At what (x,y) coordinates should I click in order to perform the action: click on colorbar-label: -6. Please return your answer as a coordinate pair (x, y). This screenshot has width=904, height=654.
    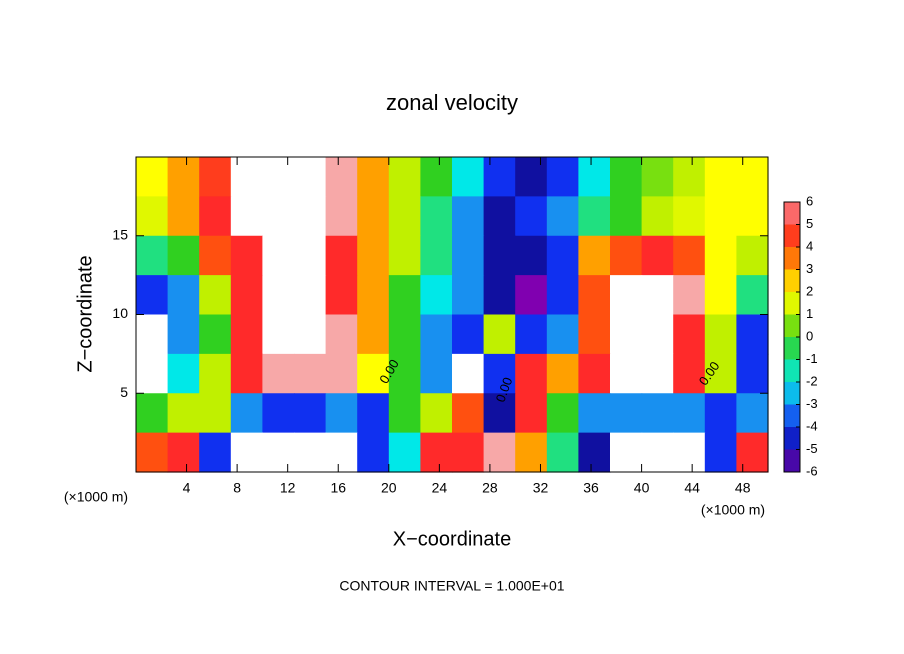
    Looking at the image, I should click on (812, 470).